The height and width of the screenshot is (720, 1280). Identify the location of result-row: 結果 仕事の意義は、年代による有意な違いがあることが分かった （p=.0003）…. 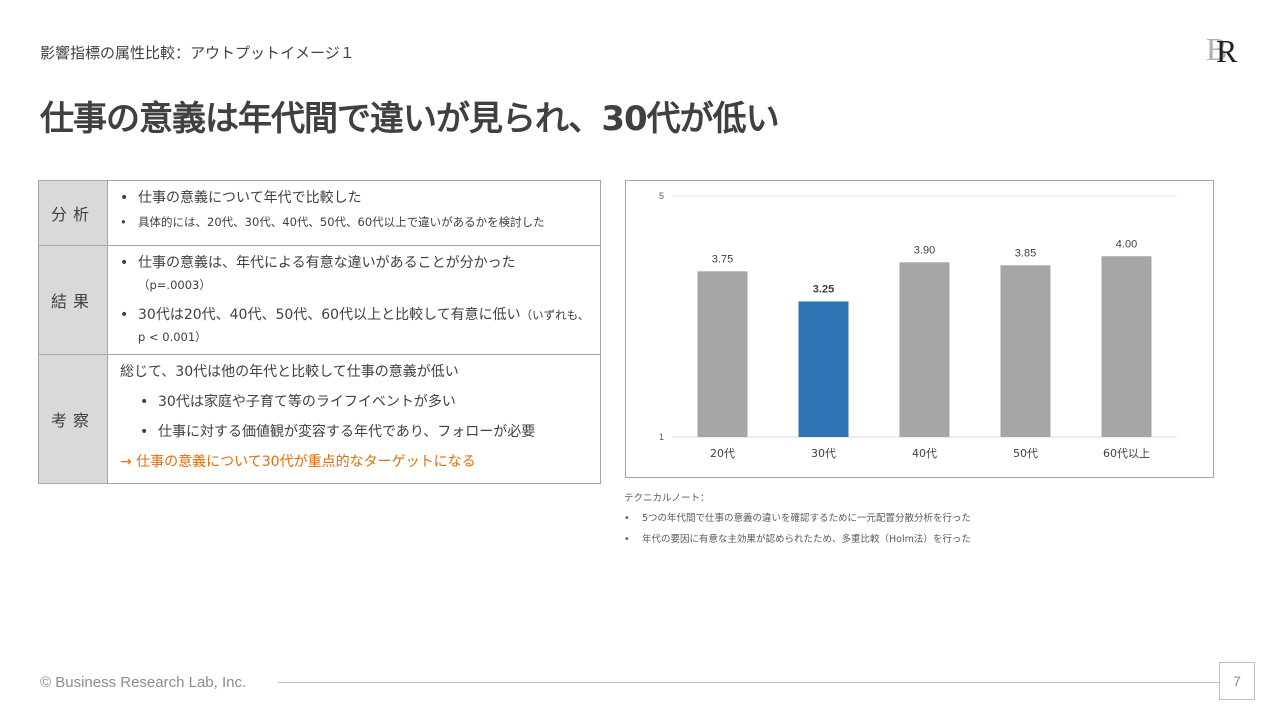
(319, 300).